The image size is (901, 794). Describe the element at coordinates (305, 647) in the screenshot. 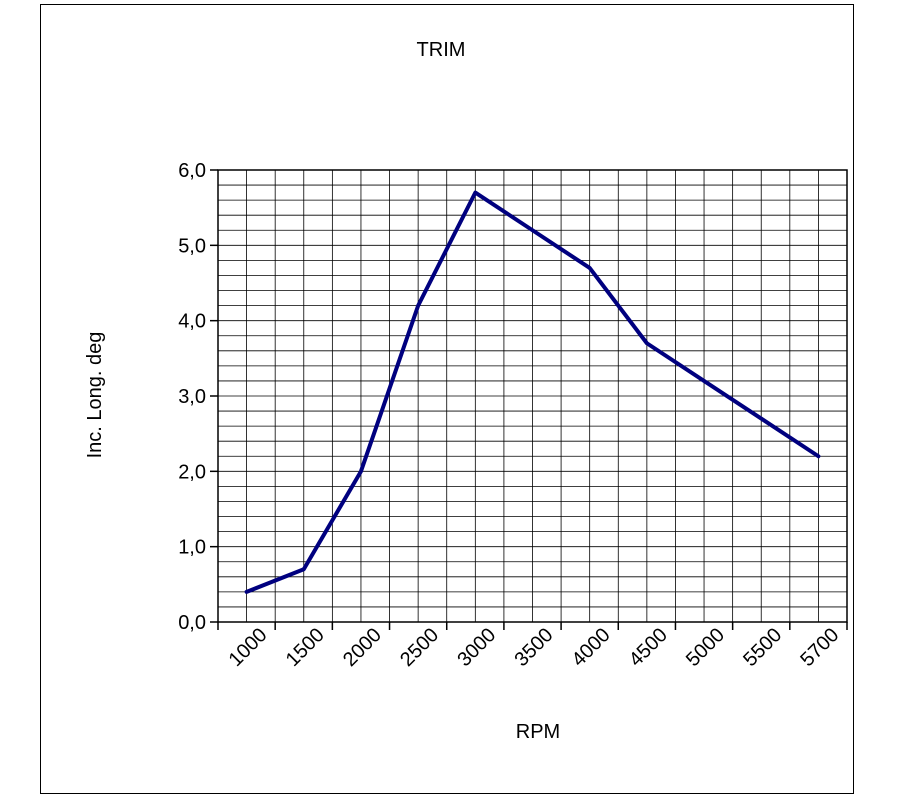

I see `x-tick-label: 1500` at that location.